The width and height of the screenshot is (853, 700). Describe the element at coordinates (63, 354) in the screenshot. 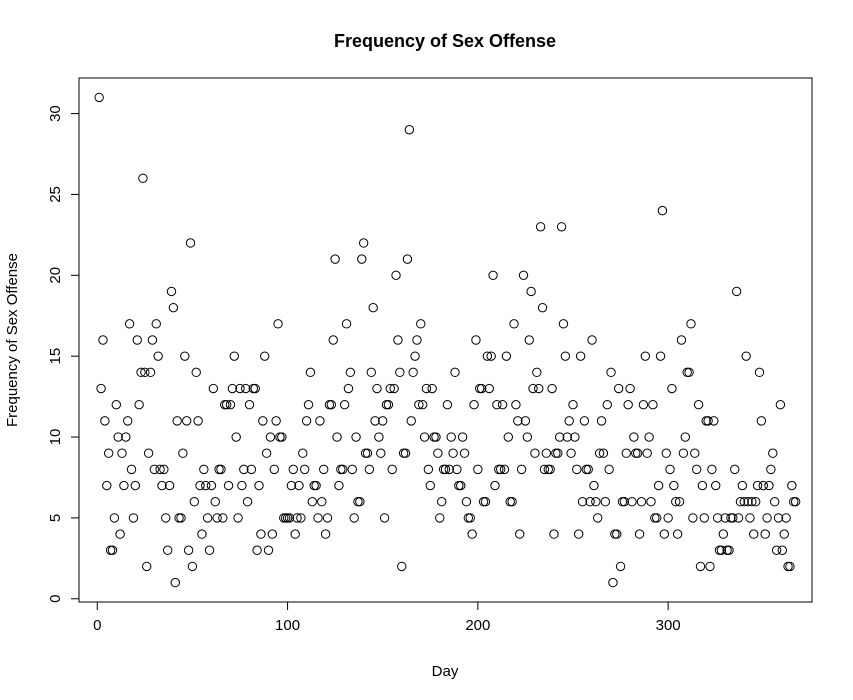

I see `y-axis: 0 5 10 15 20 25 30` at that location.